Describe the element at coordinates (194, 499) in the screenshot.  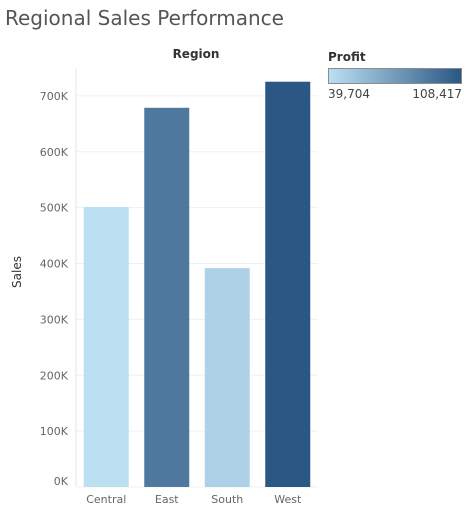
I see `x-axis-labels: Central East South West` at that location.